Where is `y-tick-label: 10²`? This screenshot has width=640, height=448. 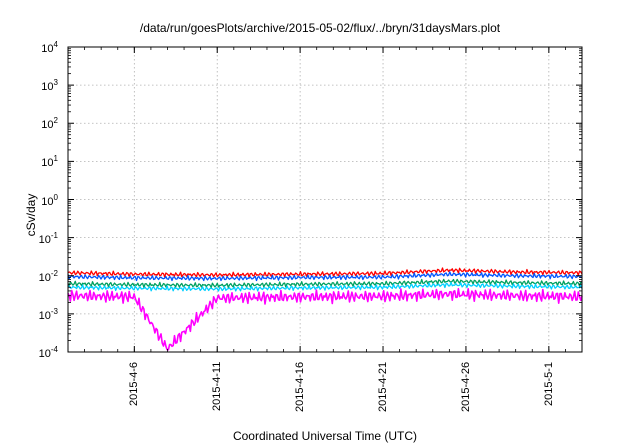 y-tick-label: 10² is located at coordinates (49, 124).